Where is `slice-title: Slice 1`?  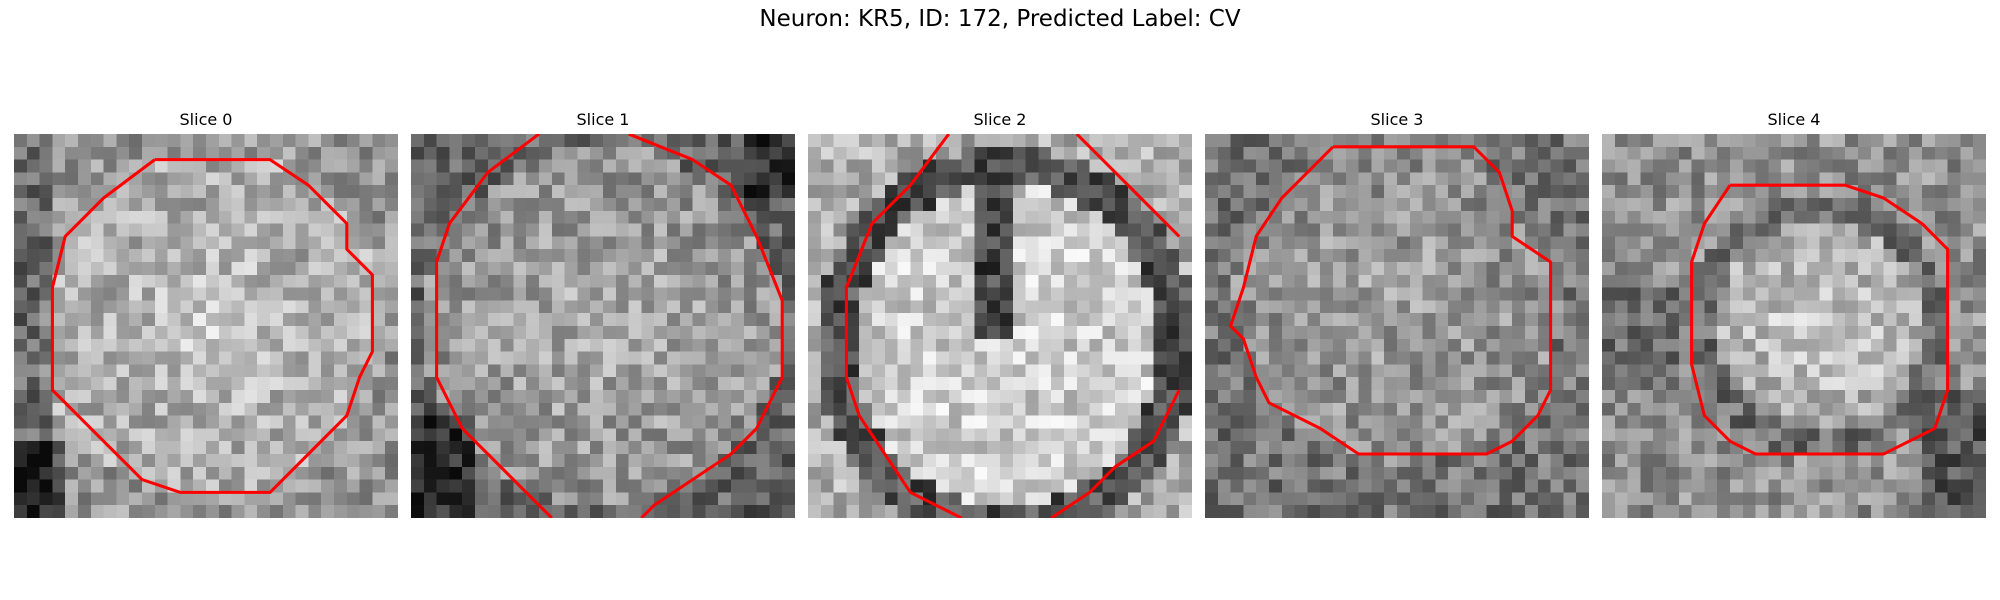 slice-title: Slice 1 is located at coordinates (603, 120).